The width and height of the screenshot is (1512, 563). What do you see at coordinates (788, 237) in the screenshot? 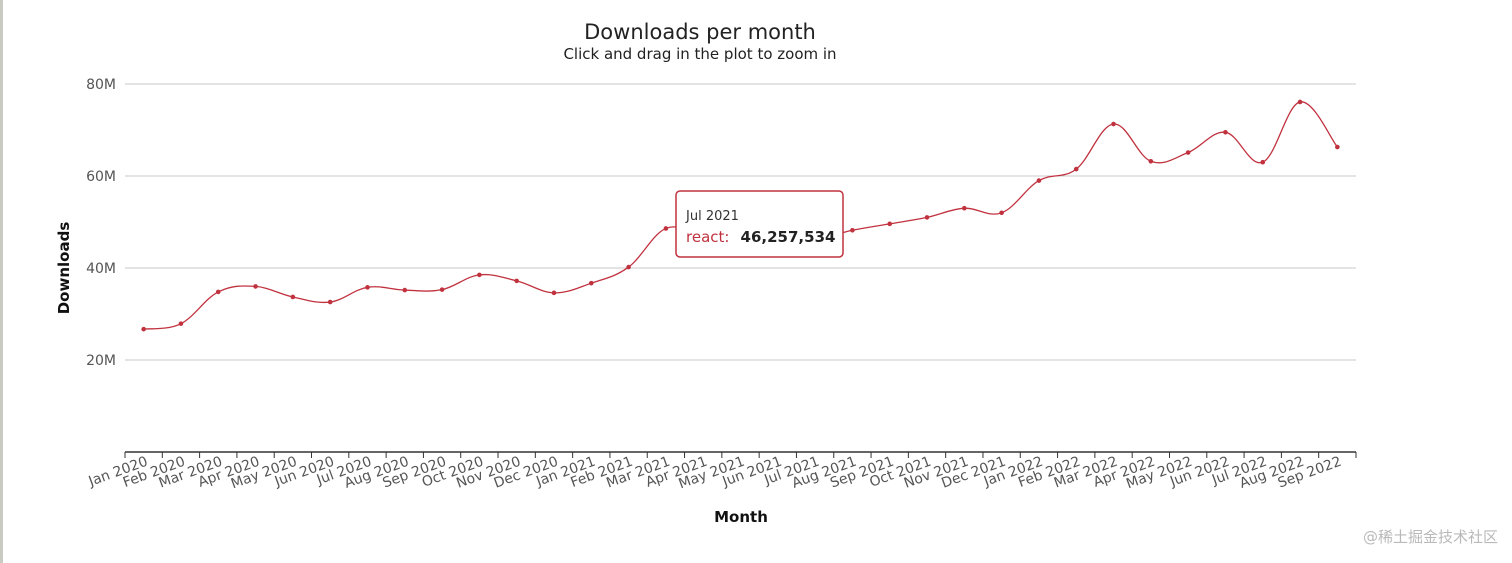
I see `tooltip-value: 46,257,534` at bounding box center [788, 237].